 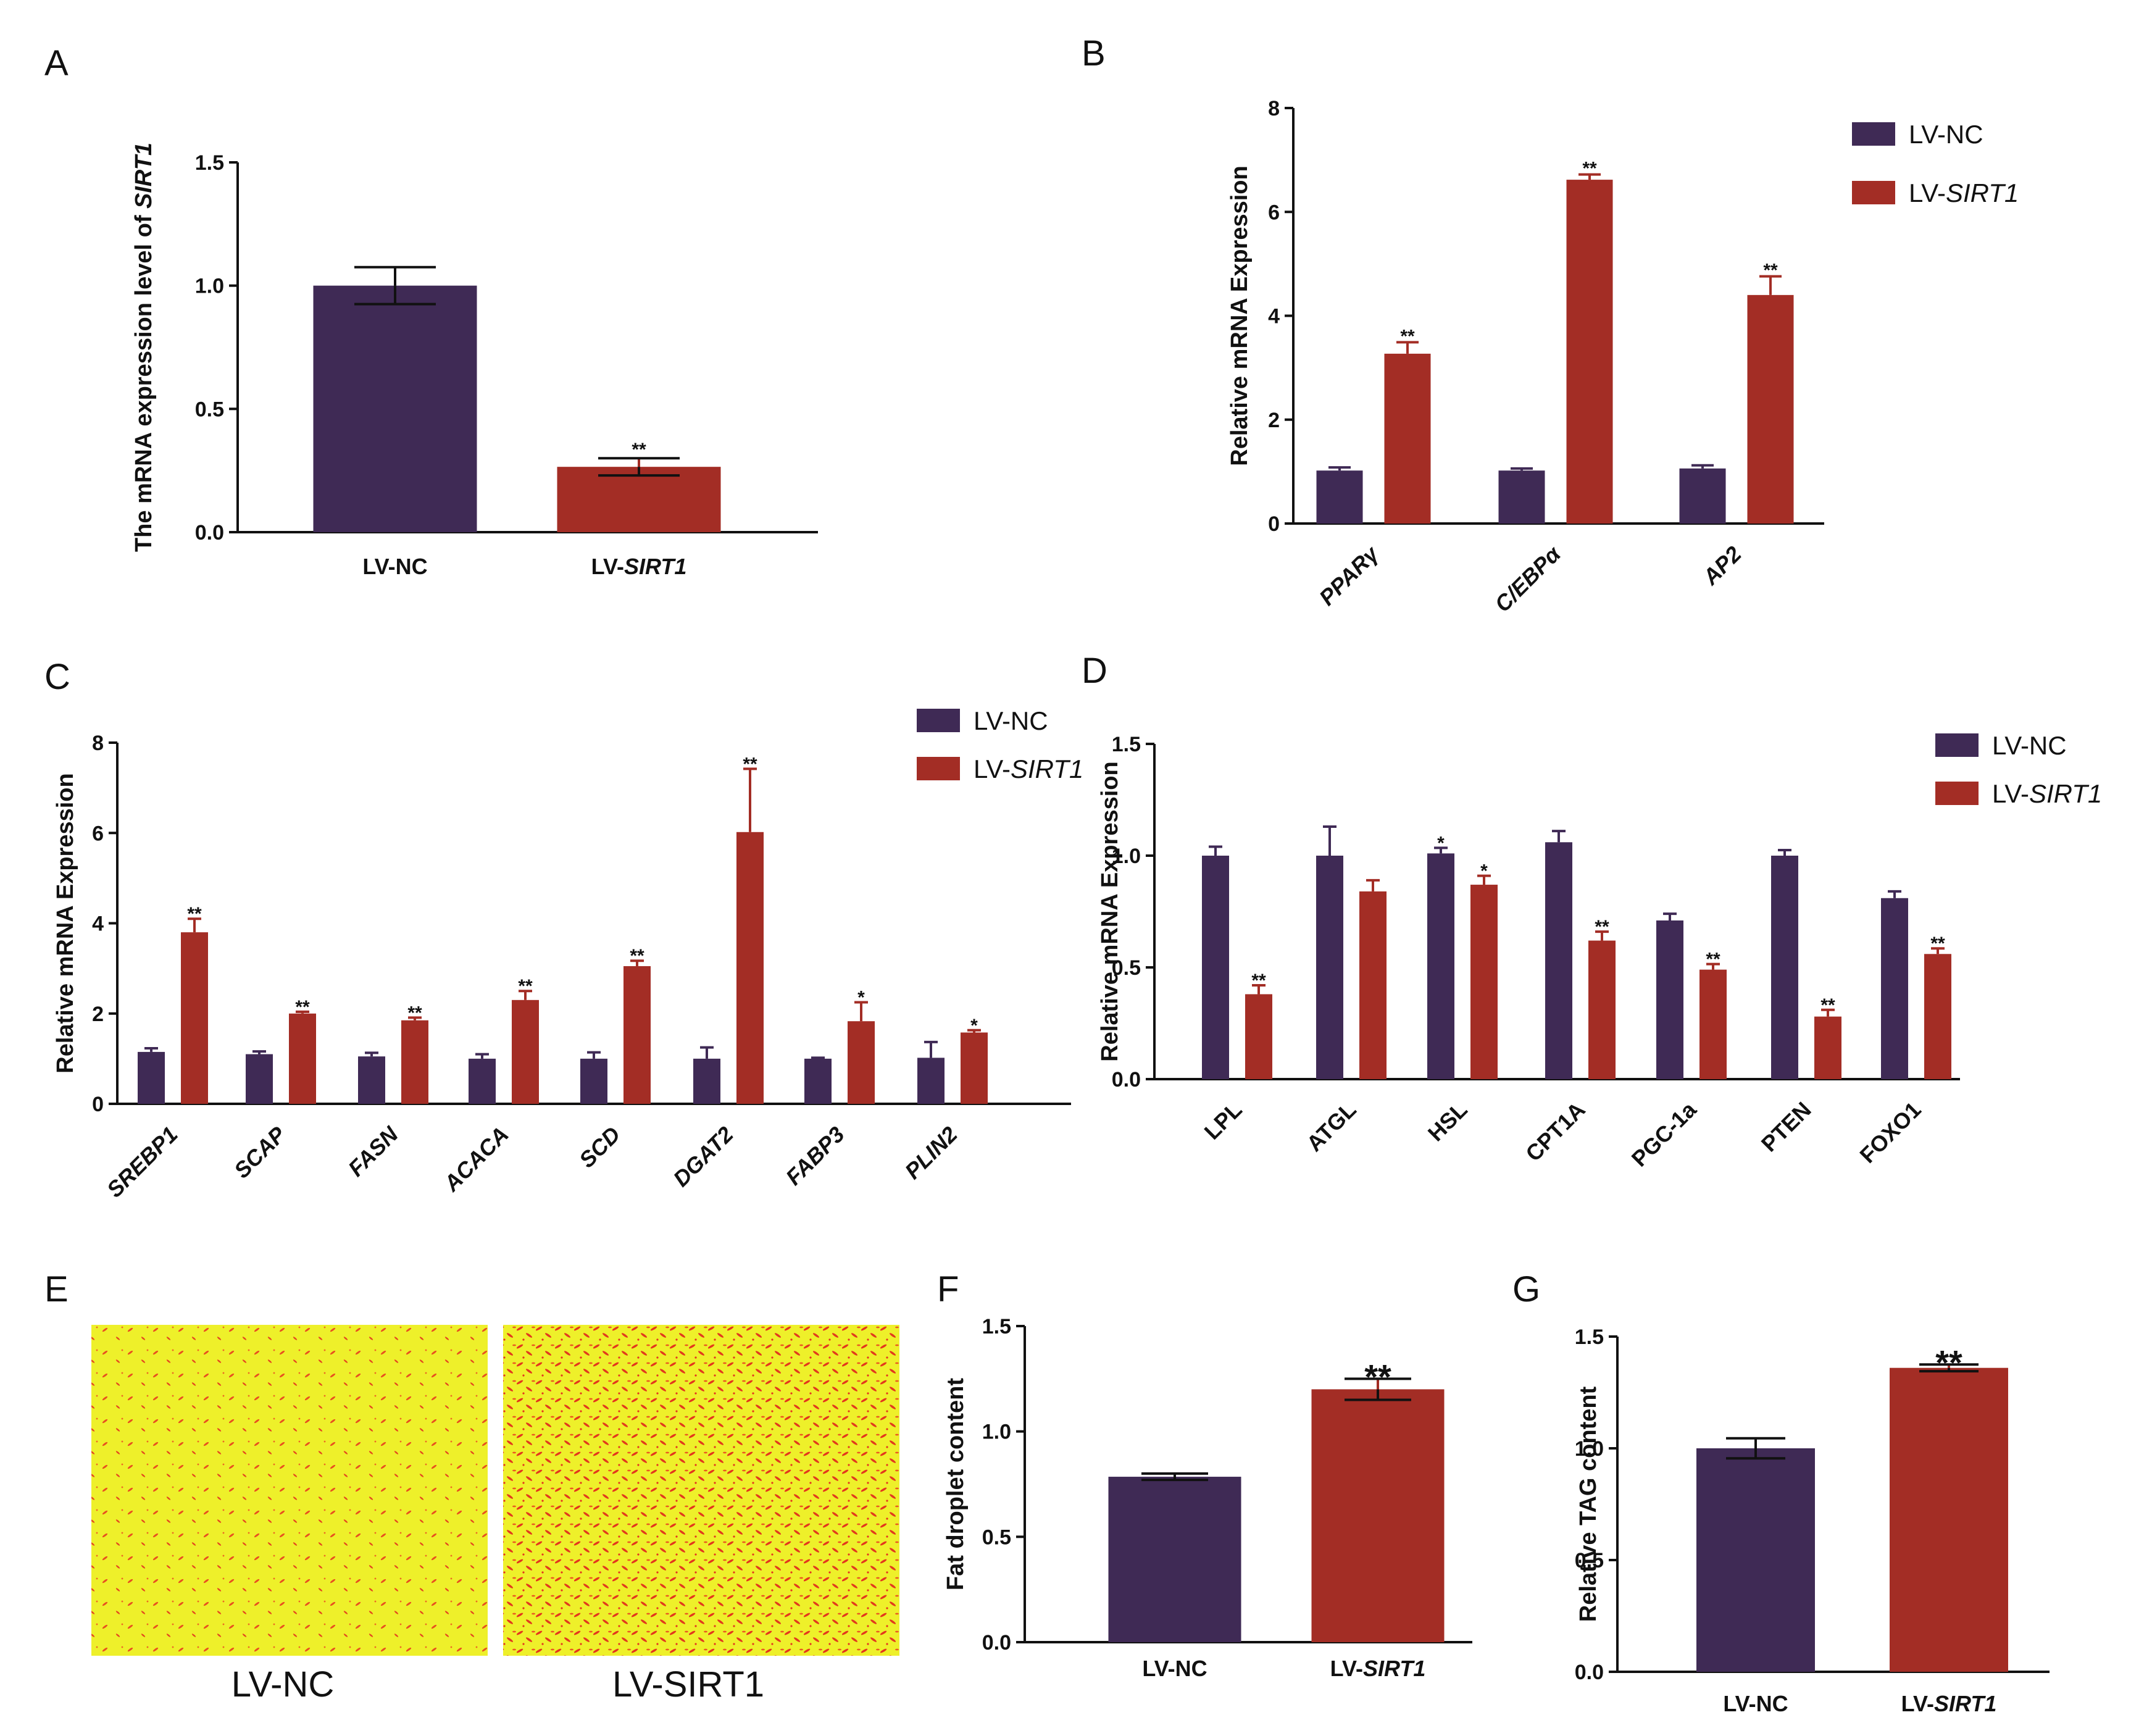 I want to click on panel-a-category-label: LV-NC, so click(x=394, y=566).